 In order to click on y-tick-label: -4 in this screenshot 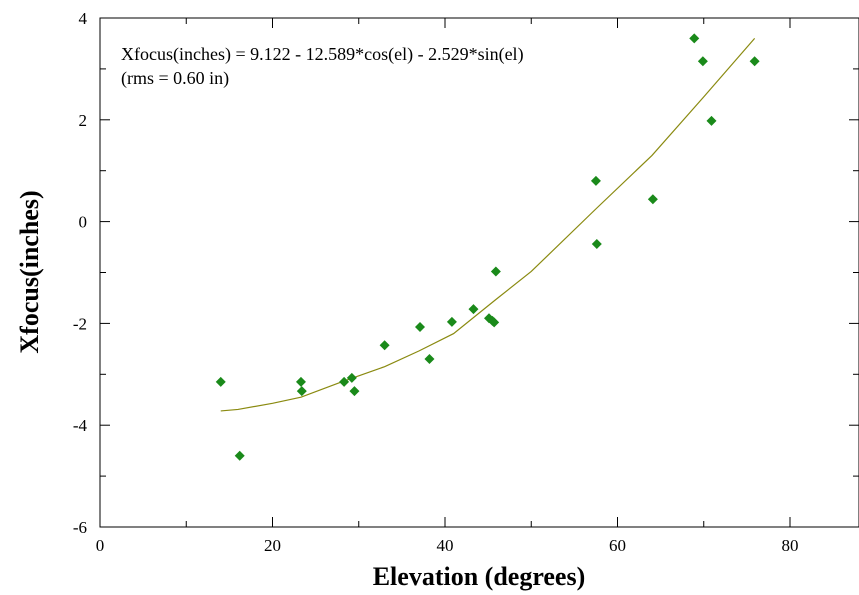, I will do `click(80, 425)`.